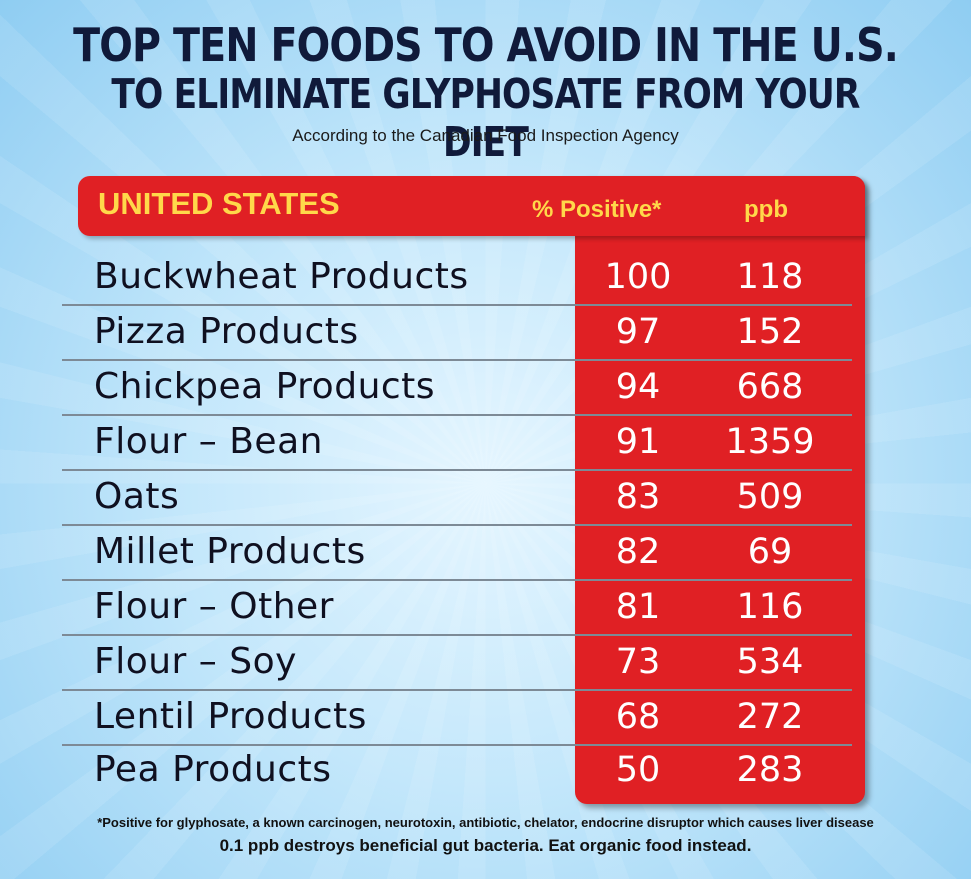 The height and width of the screenshot is (879, 971). Describe the element at coordinates (770, 332) in the screenshot. I see `ppb-value: 152` at that location.